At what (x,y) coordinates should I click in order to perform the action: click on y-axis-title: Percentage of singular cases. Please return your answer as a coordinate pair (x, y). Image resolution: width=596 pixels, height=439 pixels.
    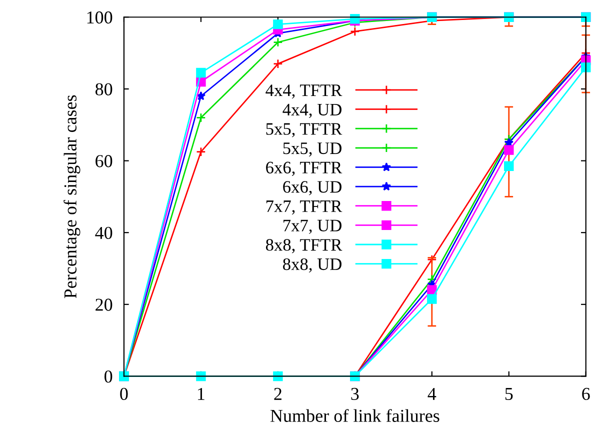
    Looking at the image, I should click on (72, 196).